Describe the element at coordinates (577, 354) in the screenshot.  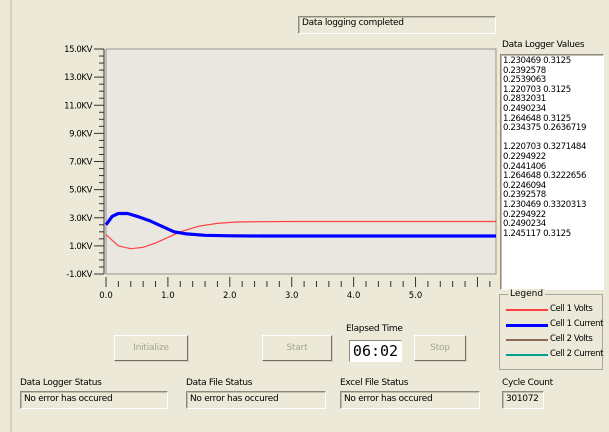
I see `legend-label: Cell 2 Current` at that location.